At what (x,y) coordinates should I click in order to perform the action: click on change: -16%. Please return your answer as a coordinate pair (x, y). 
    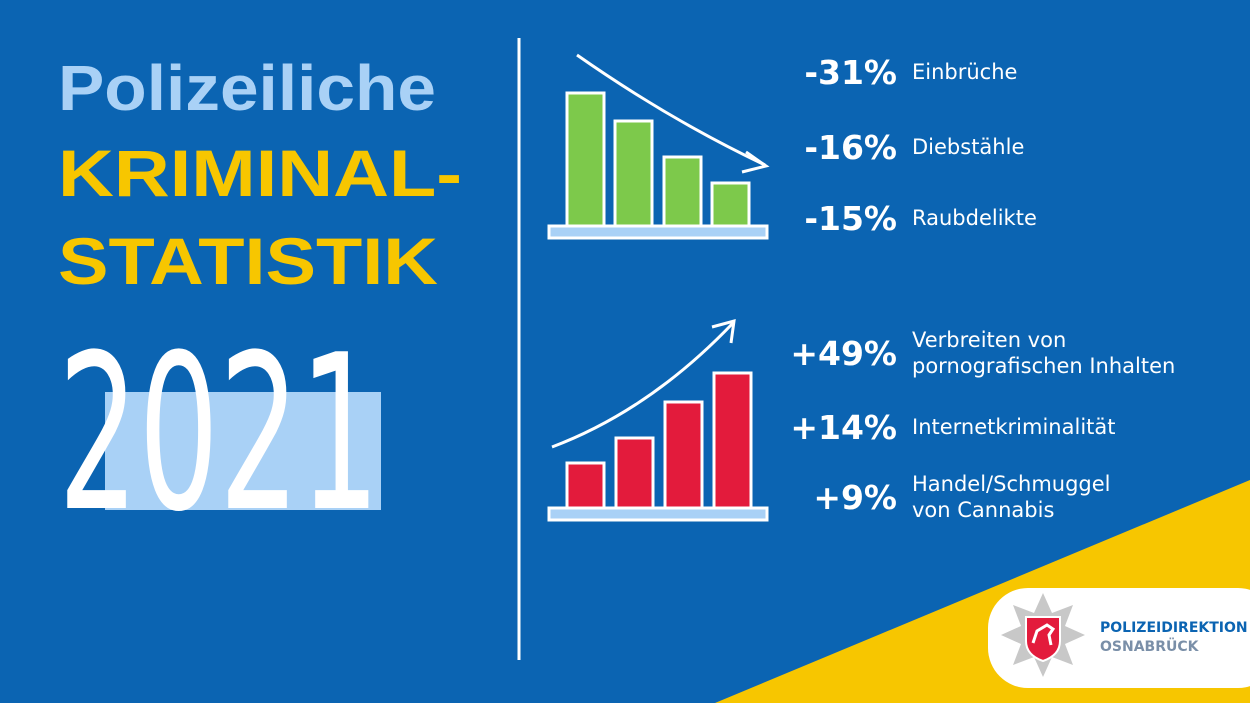
    Looking at the image, I should click on (850, 147).